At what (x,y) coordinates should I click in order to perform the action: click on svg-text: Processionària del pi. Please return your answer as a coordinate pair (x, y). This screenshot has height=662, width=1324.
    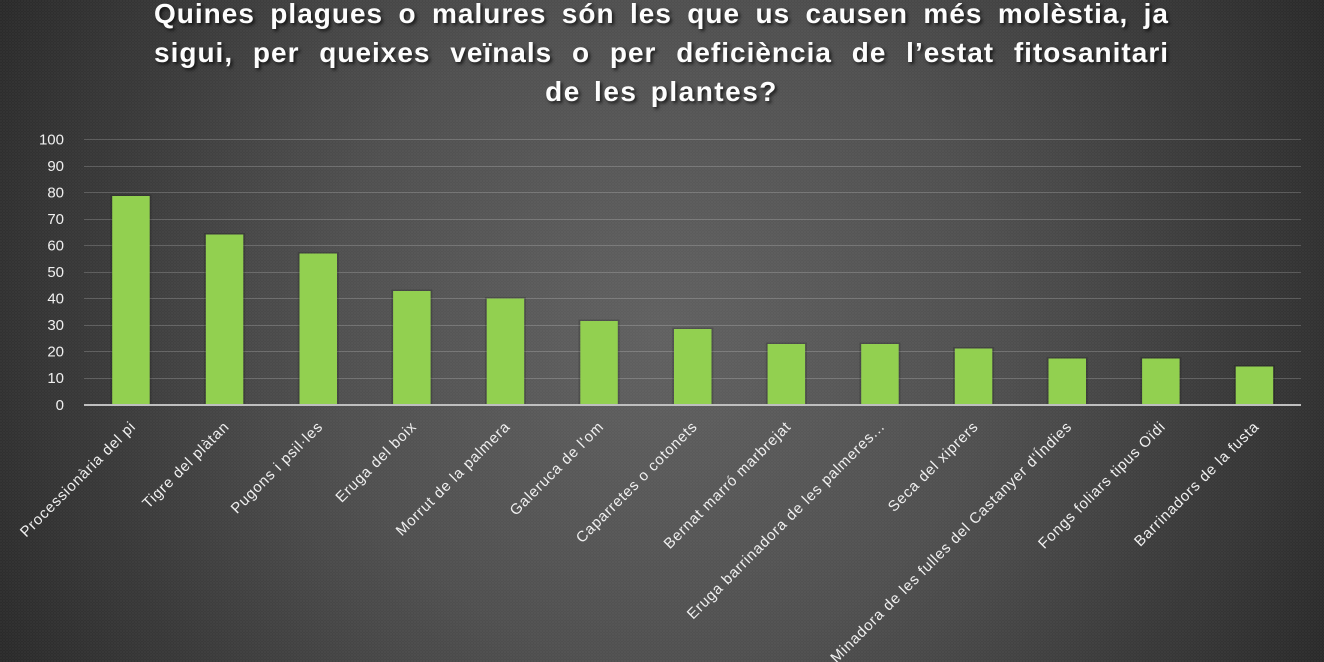
    Looking at the image, I should click on (78, 479).